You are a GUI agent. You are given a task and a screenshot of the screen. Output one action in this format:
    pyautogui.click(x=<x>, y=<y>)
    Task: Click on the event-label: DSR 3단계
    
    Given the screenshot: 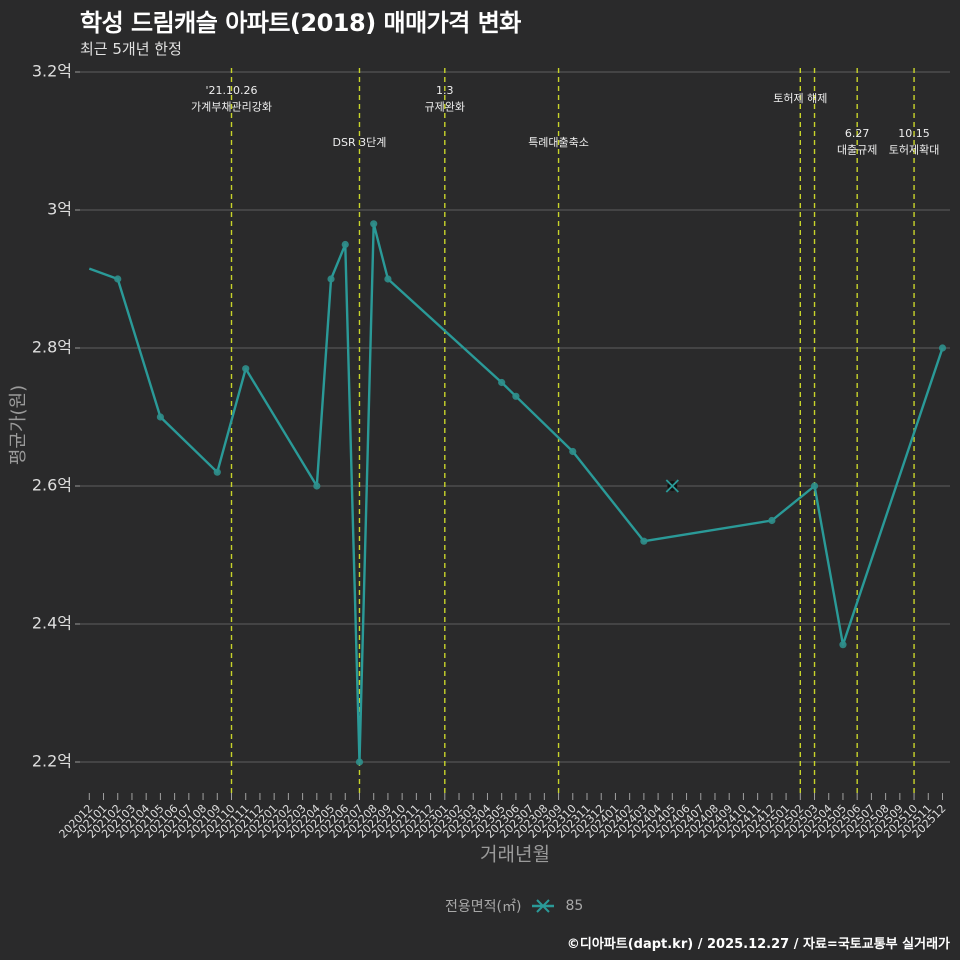 What is the action you would take?
    pyautogui.click(x=360, y=142)
    